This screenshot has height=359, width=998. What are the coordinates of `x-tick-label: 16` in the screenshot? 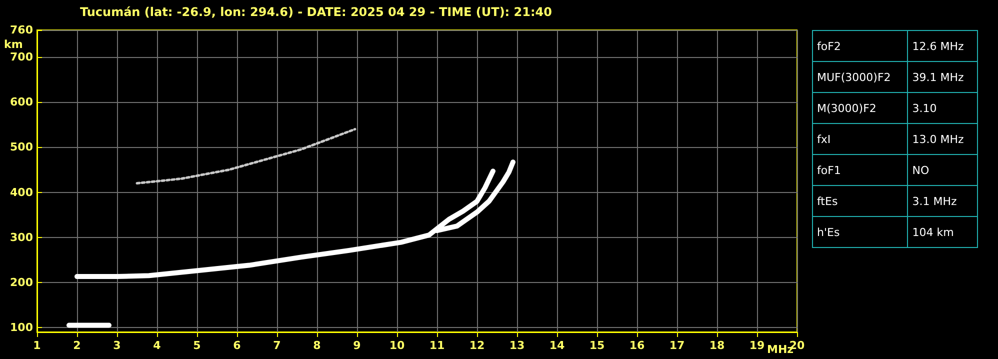 It's located at (637, 345).